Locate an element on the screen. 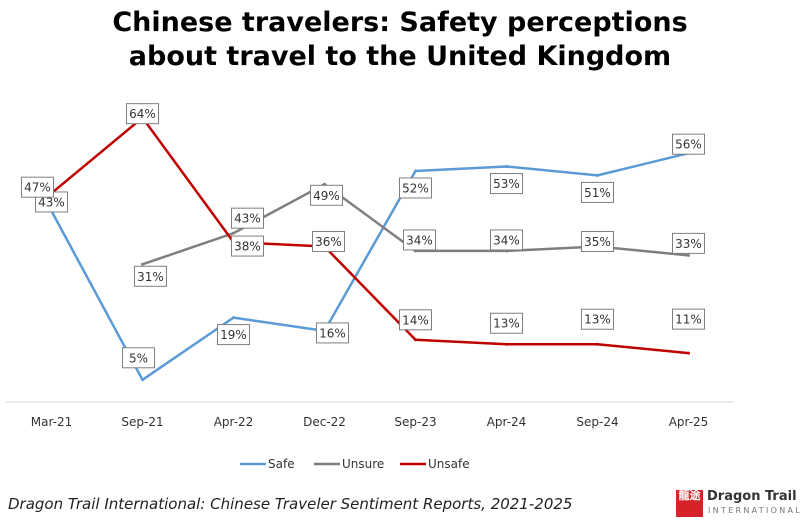  data-label-text: 35% is located at coordinates (597, 242).